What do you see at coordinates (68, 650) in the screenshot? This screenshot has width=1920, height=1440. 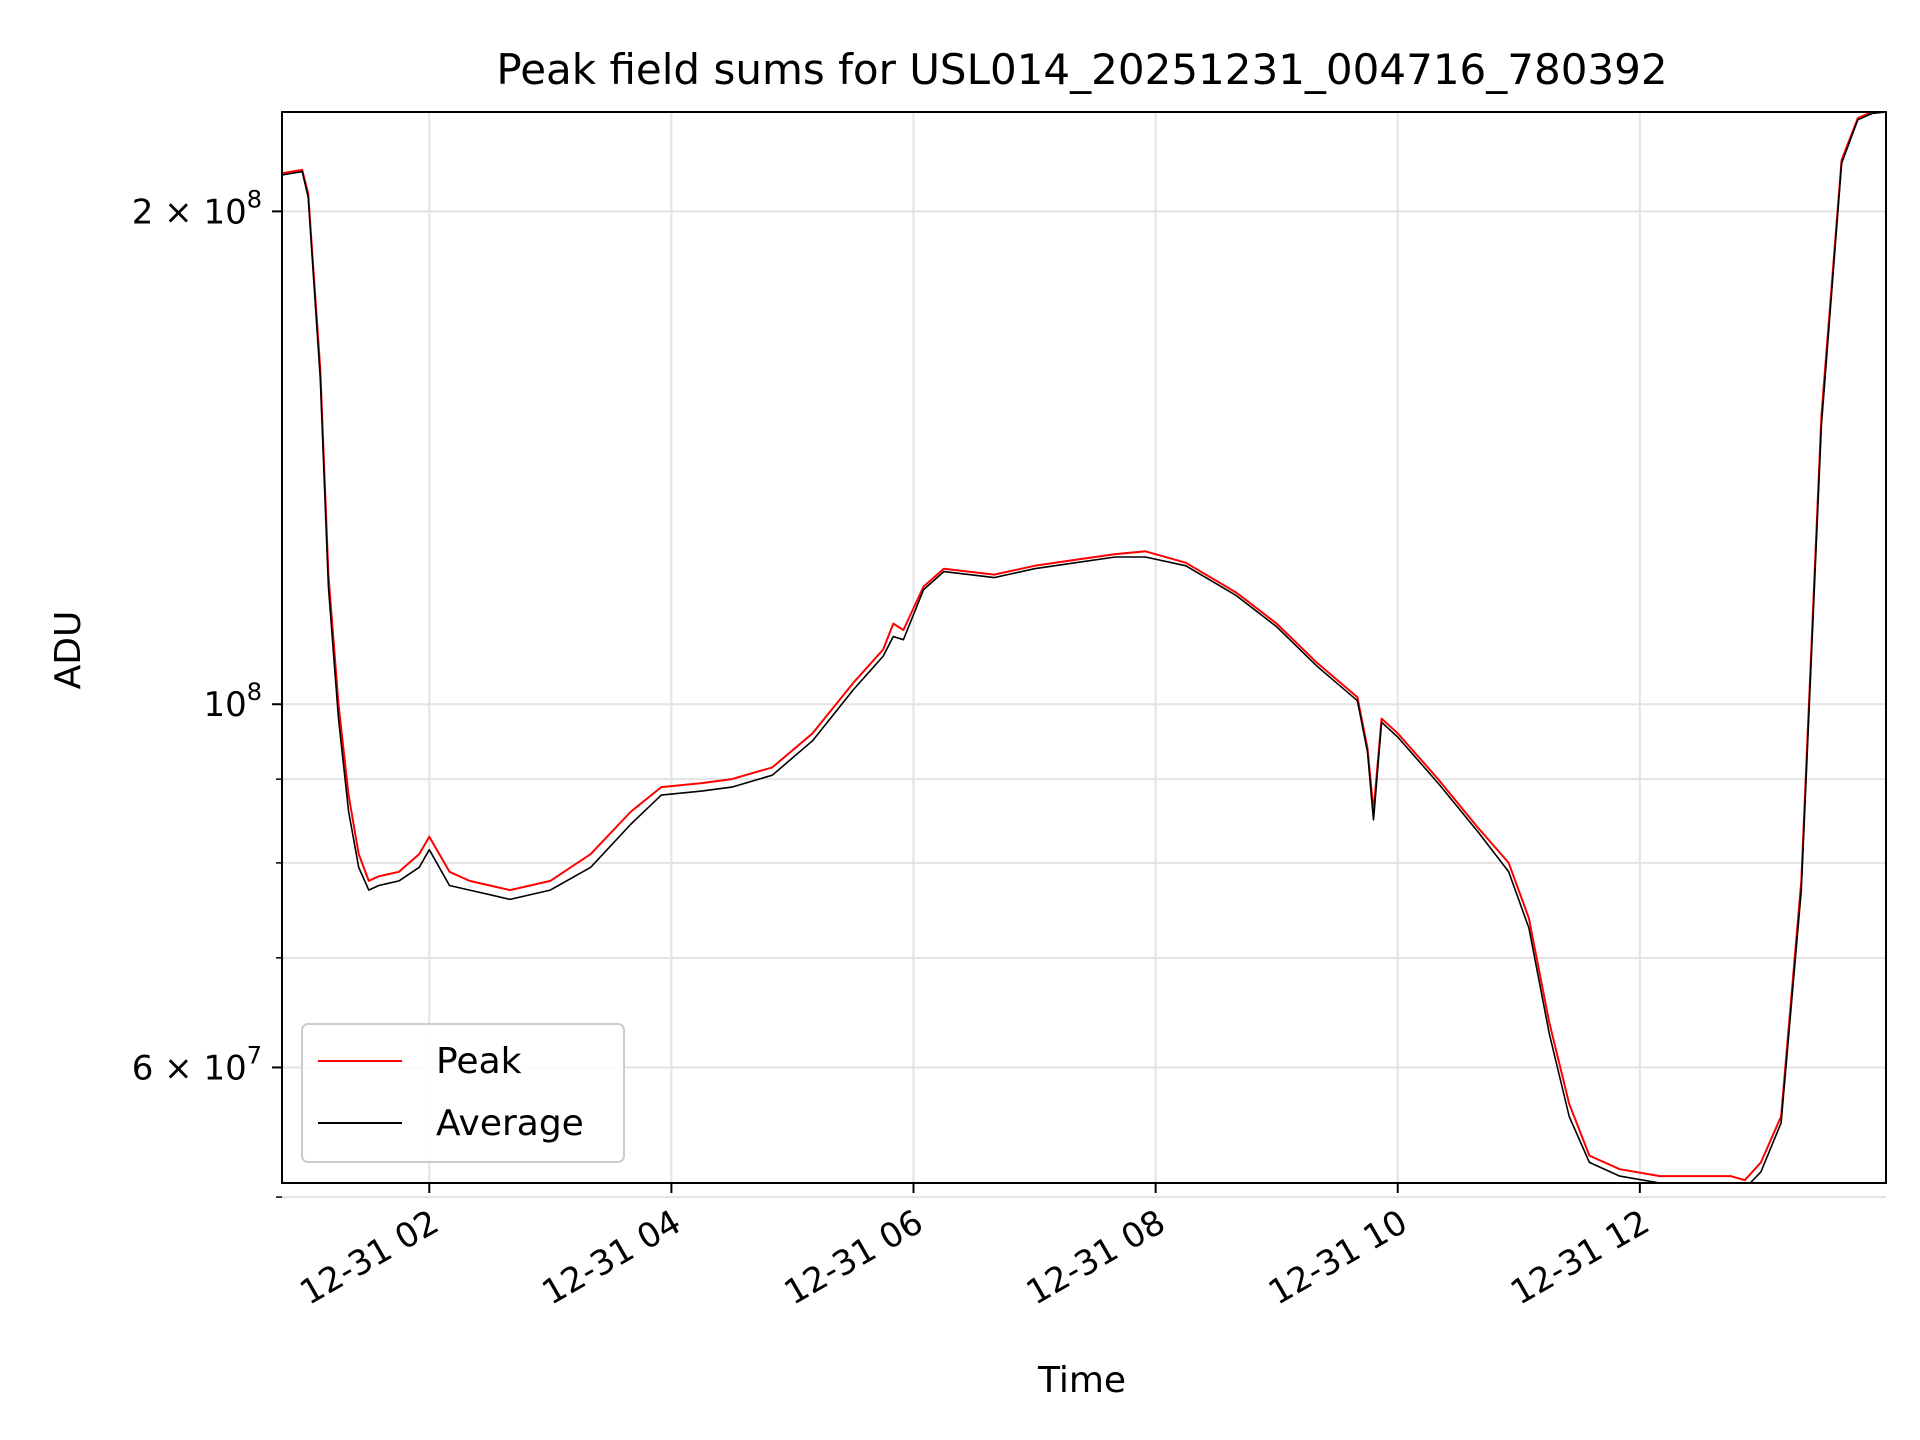 I see `y-axis-label: ADU` at bounding box center [68, 650].